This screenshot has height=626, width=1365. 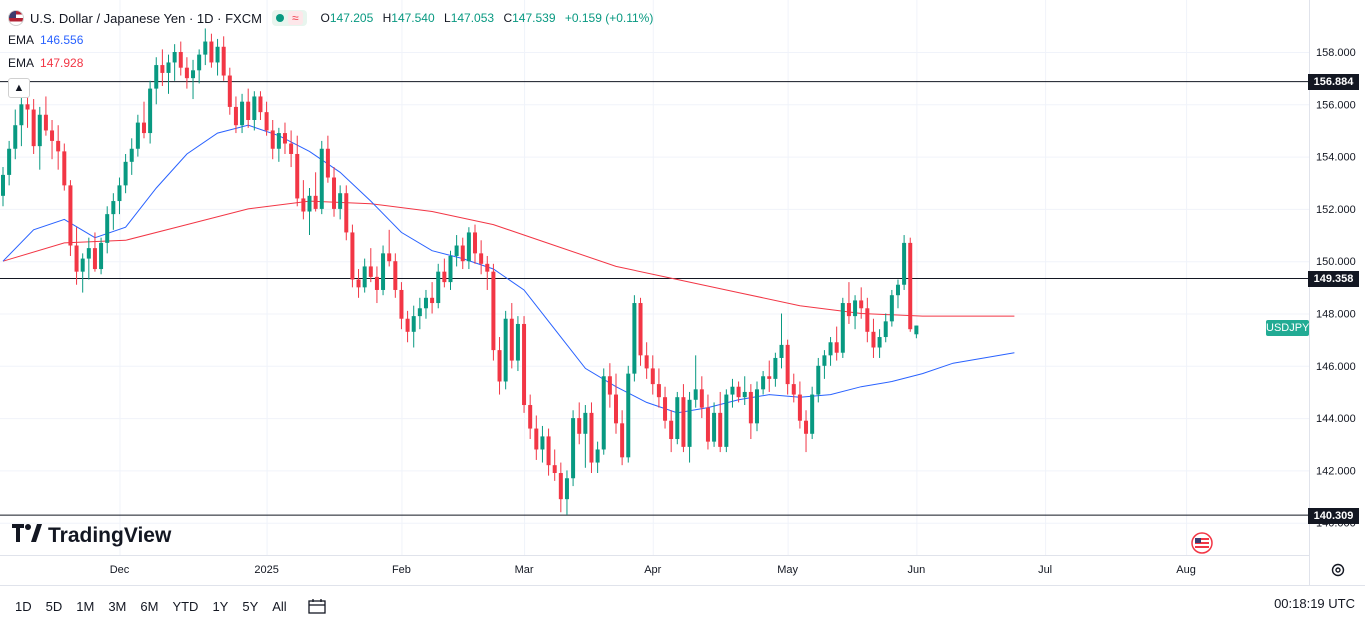 I want to click on change-value: +0.159 (+0.11%), so click(x=609, y=18).